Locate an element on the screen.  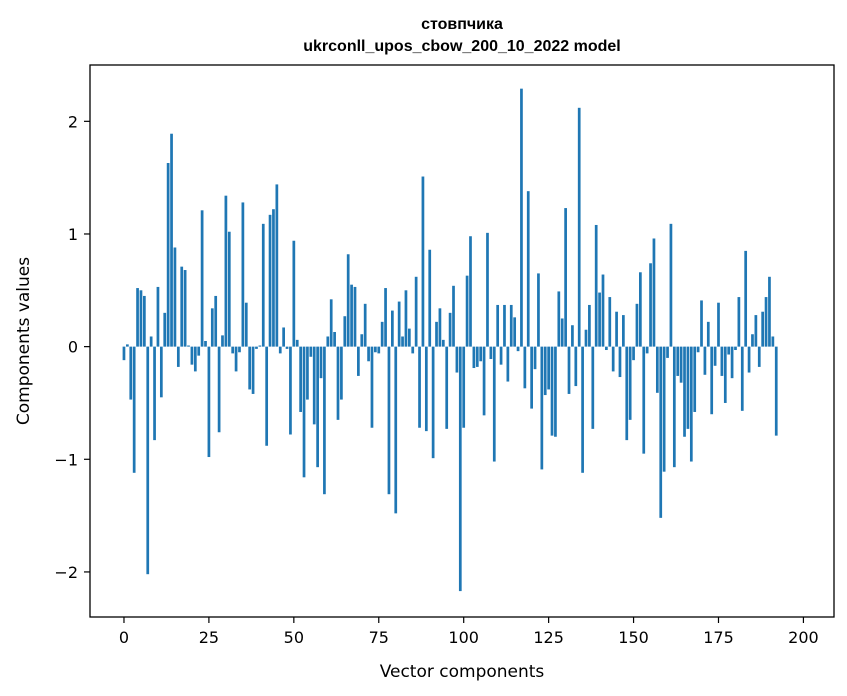
x-tick-label: 25 is located at coordinates (209, 637).